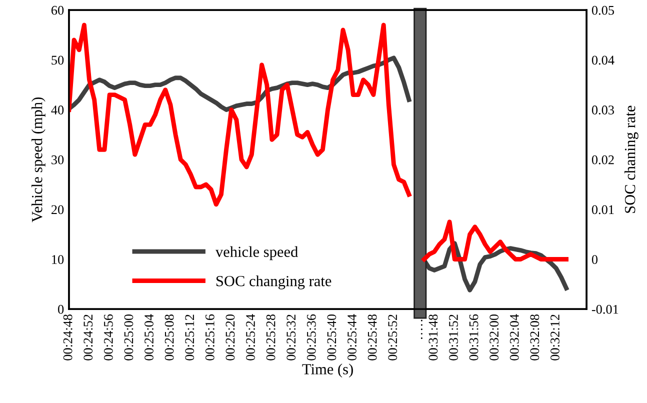 The height and width of the screenshot is (403, 647). I want to click on y2-axis-title: SOC chaning rate, so click(631, 159).